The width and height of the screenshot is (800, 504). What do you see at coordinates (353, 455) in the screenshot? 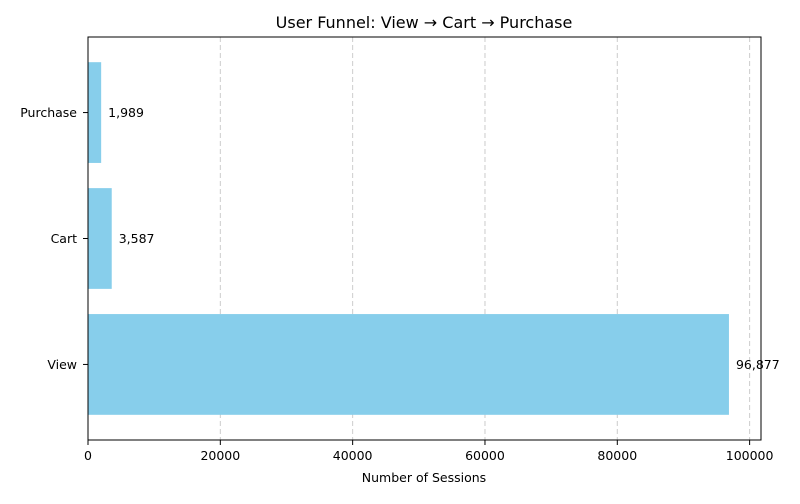
I see `x-tick-label-40000: 40000` at bounding box center [353, 455].